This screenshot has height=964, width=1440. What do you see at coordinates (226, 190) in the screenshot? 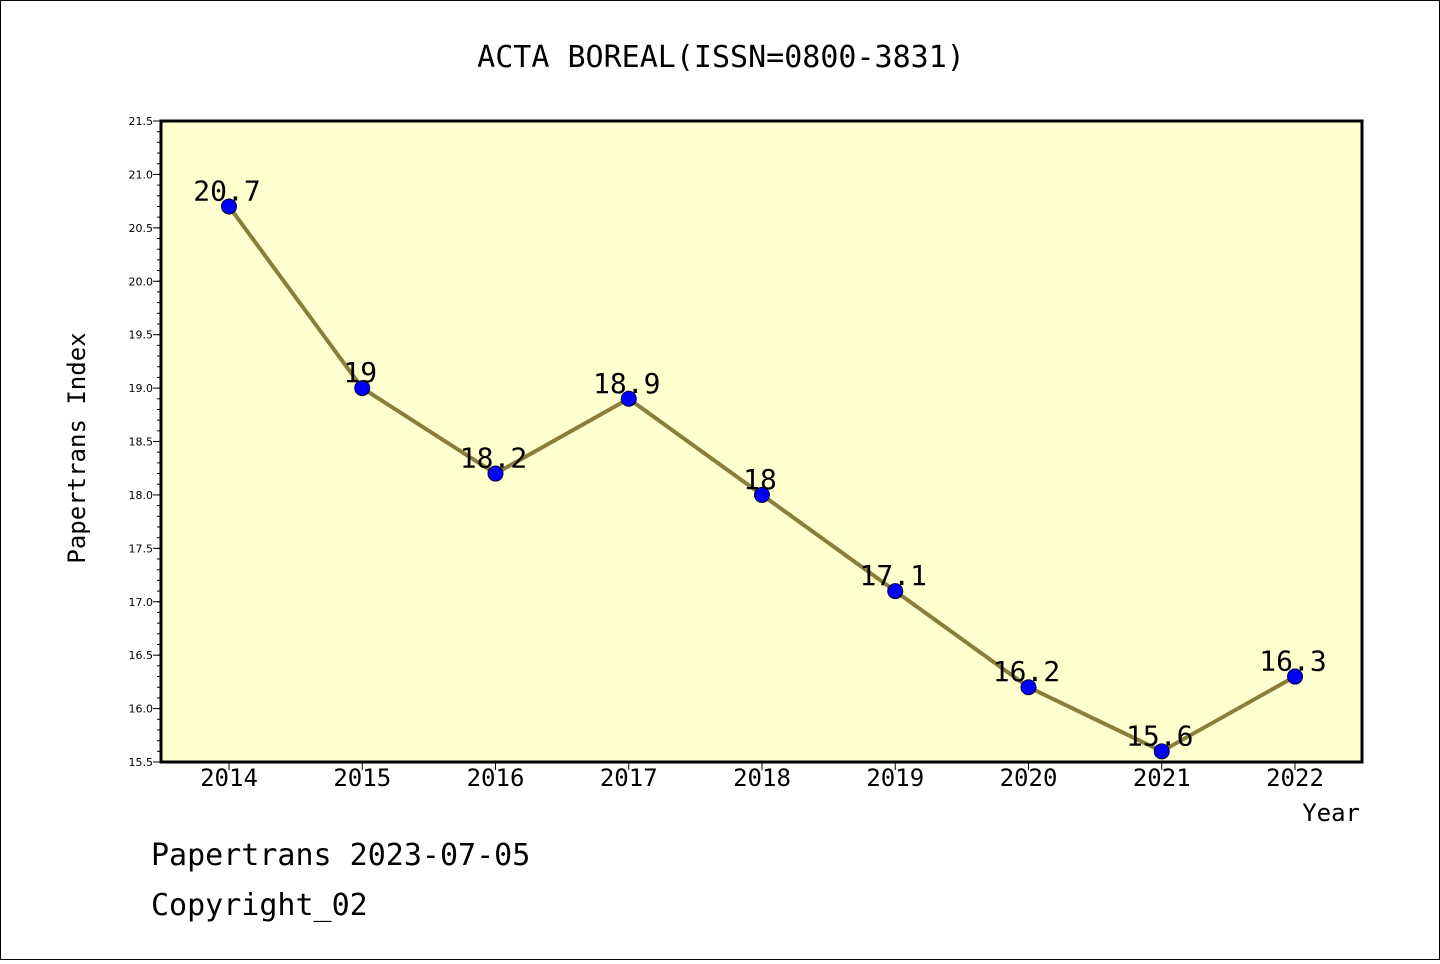
I see `data-label: 20.7` at bounding box center [226, 190].